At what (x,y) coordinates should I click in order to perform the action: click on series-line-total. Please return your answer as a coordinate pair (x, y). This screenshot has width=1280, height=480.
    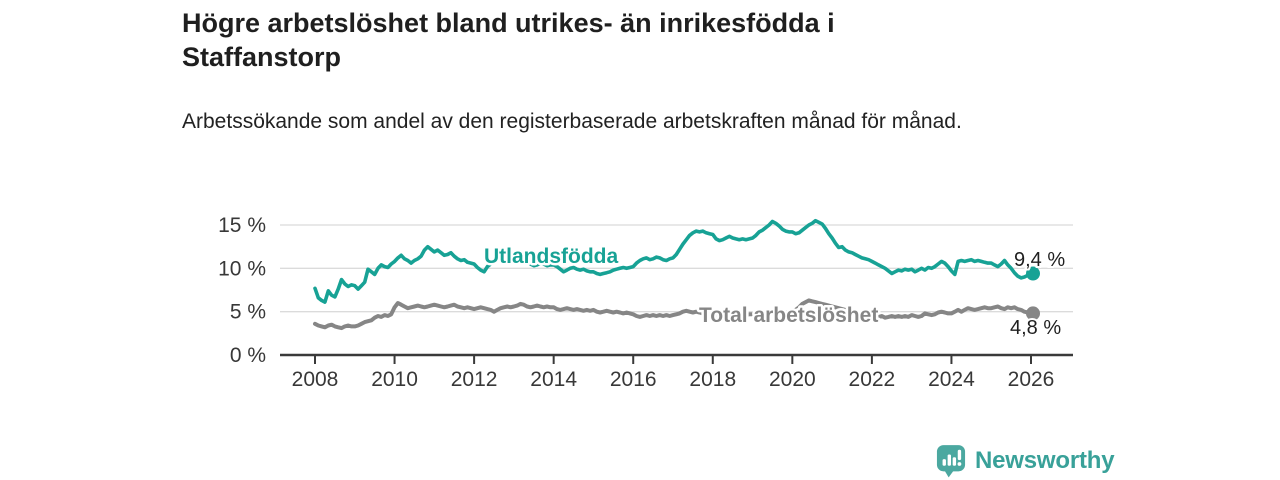
    Looking at the image, I should click on (673, 314).